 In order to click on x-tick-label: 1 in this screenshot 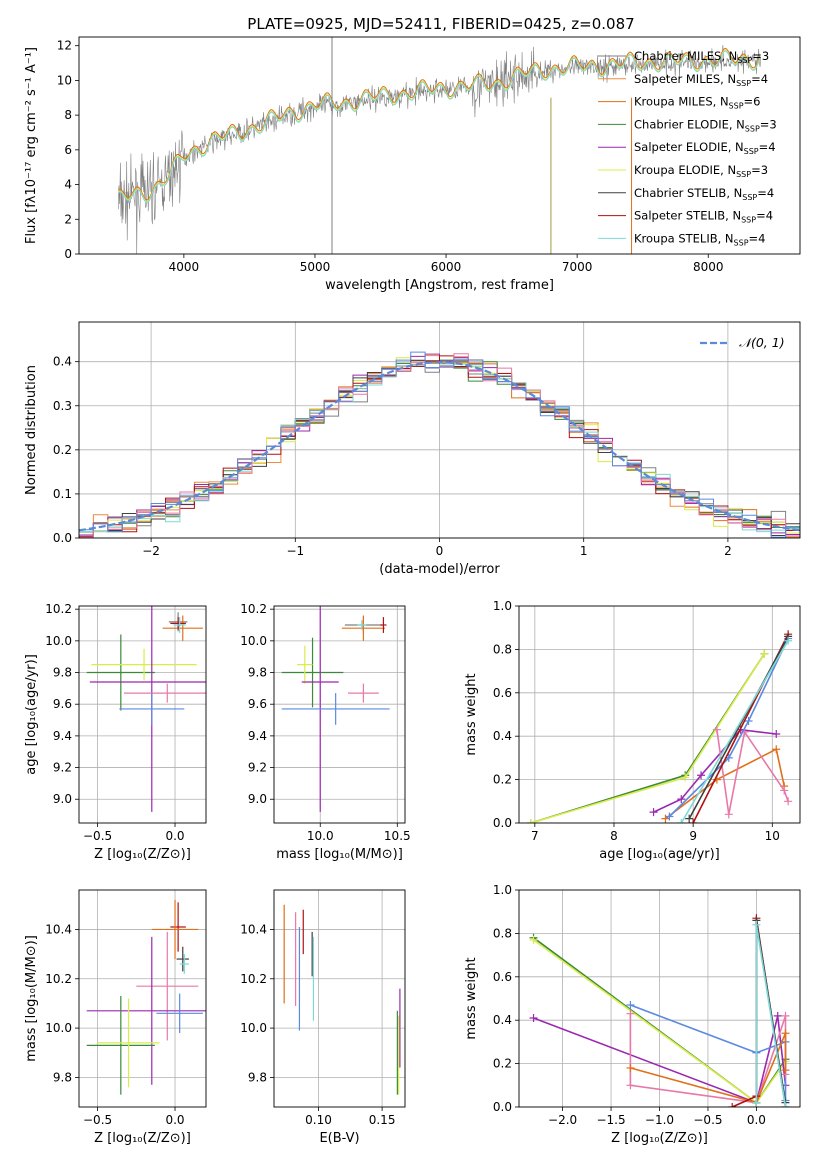, I will do `click(584, 551)`.